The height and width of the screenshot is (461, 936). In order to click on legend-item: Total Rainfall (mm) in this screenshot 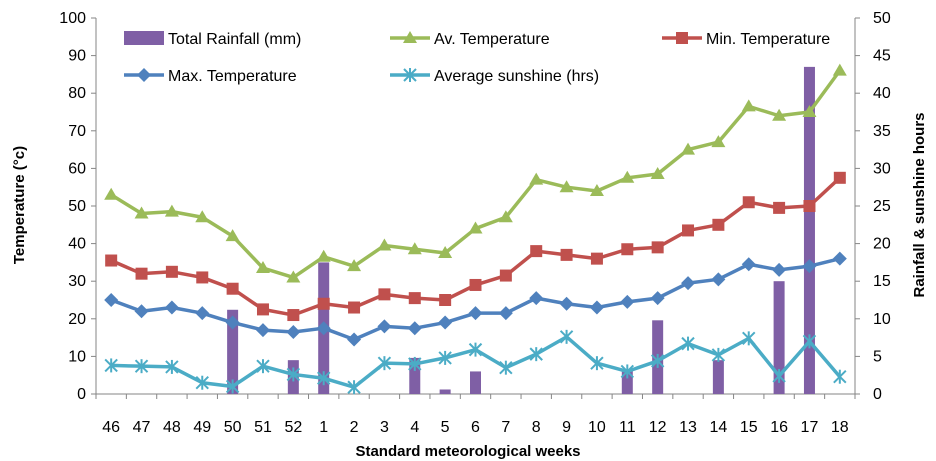, I will do `click(212, 39)`.